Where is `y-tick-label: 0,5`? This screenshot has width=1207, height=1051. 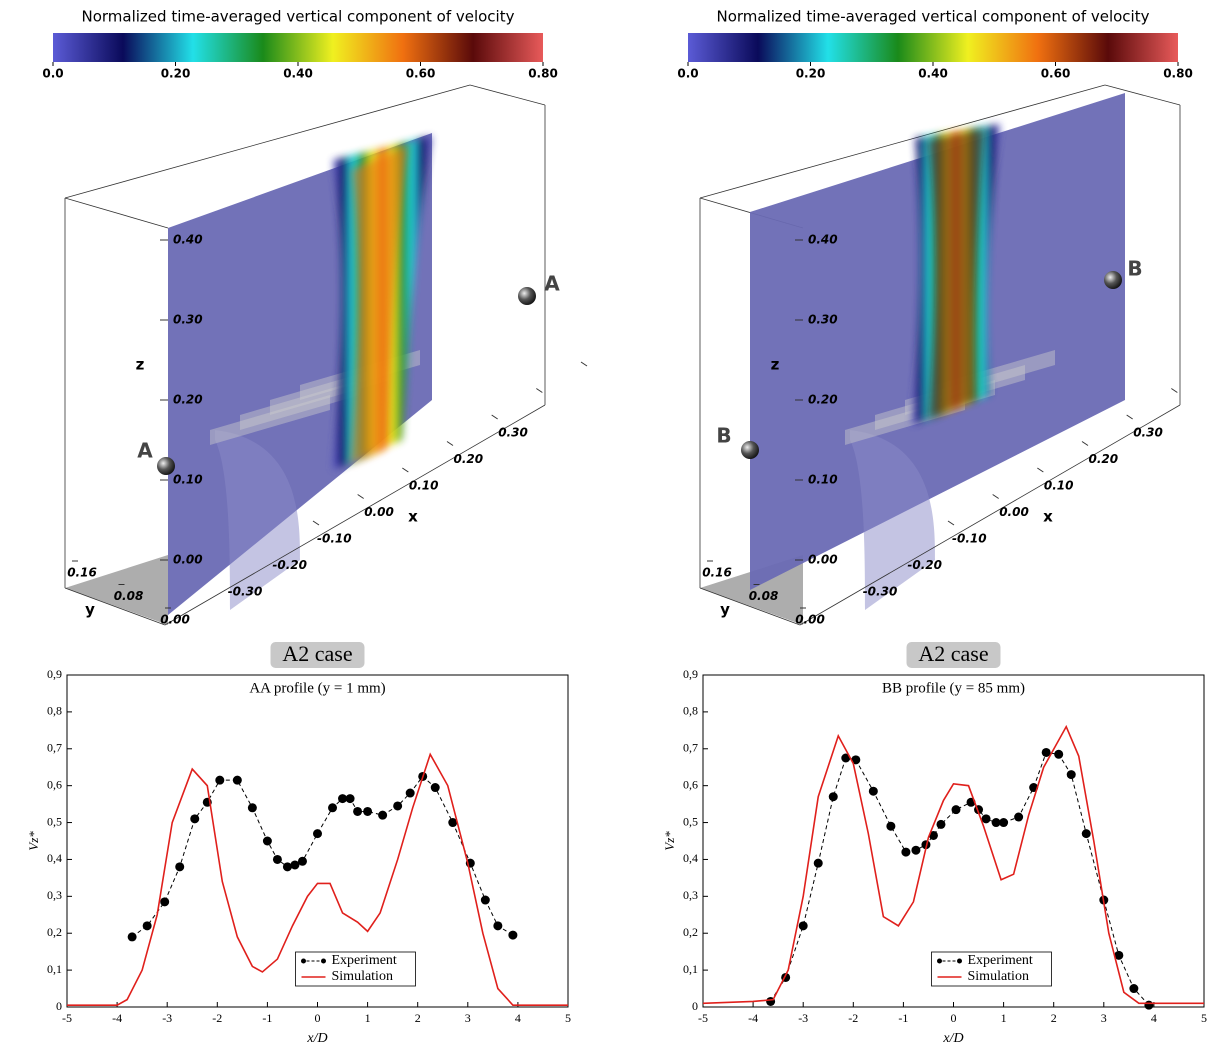
y-tick-label: 0,5 is located at coordinates (690, 821).